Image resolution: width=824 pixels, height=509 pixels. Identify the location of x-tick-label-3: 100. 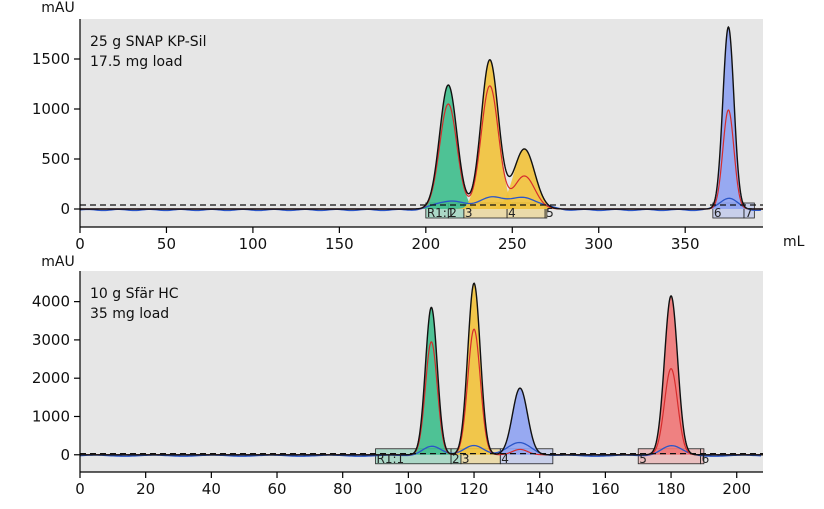
(253, 244).